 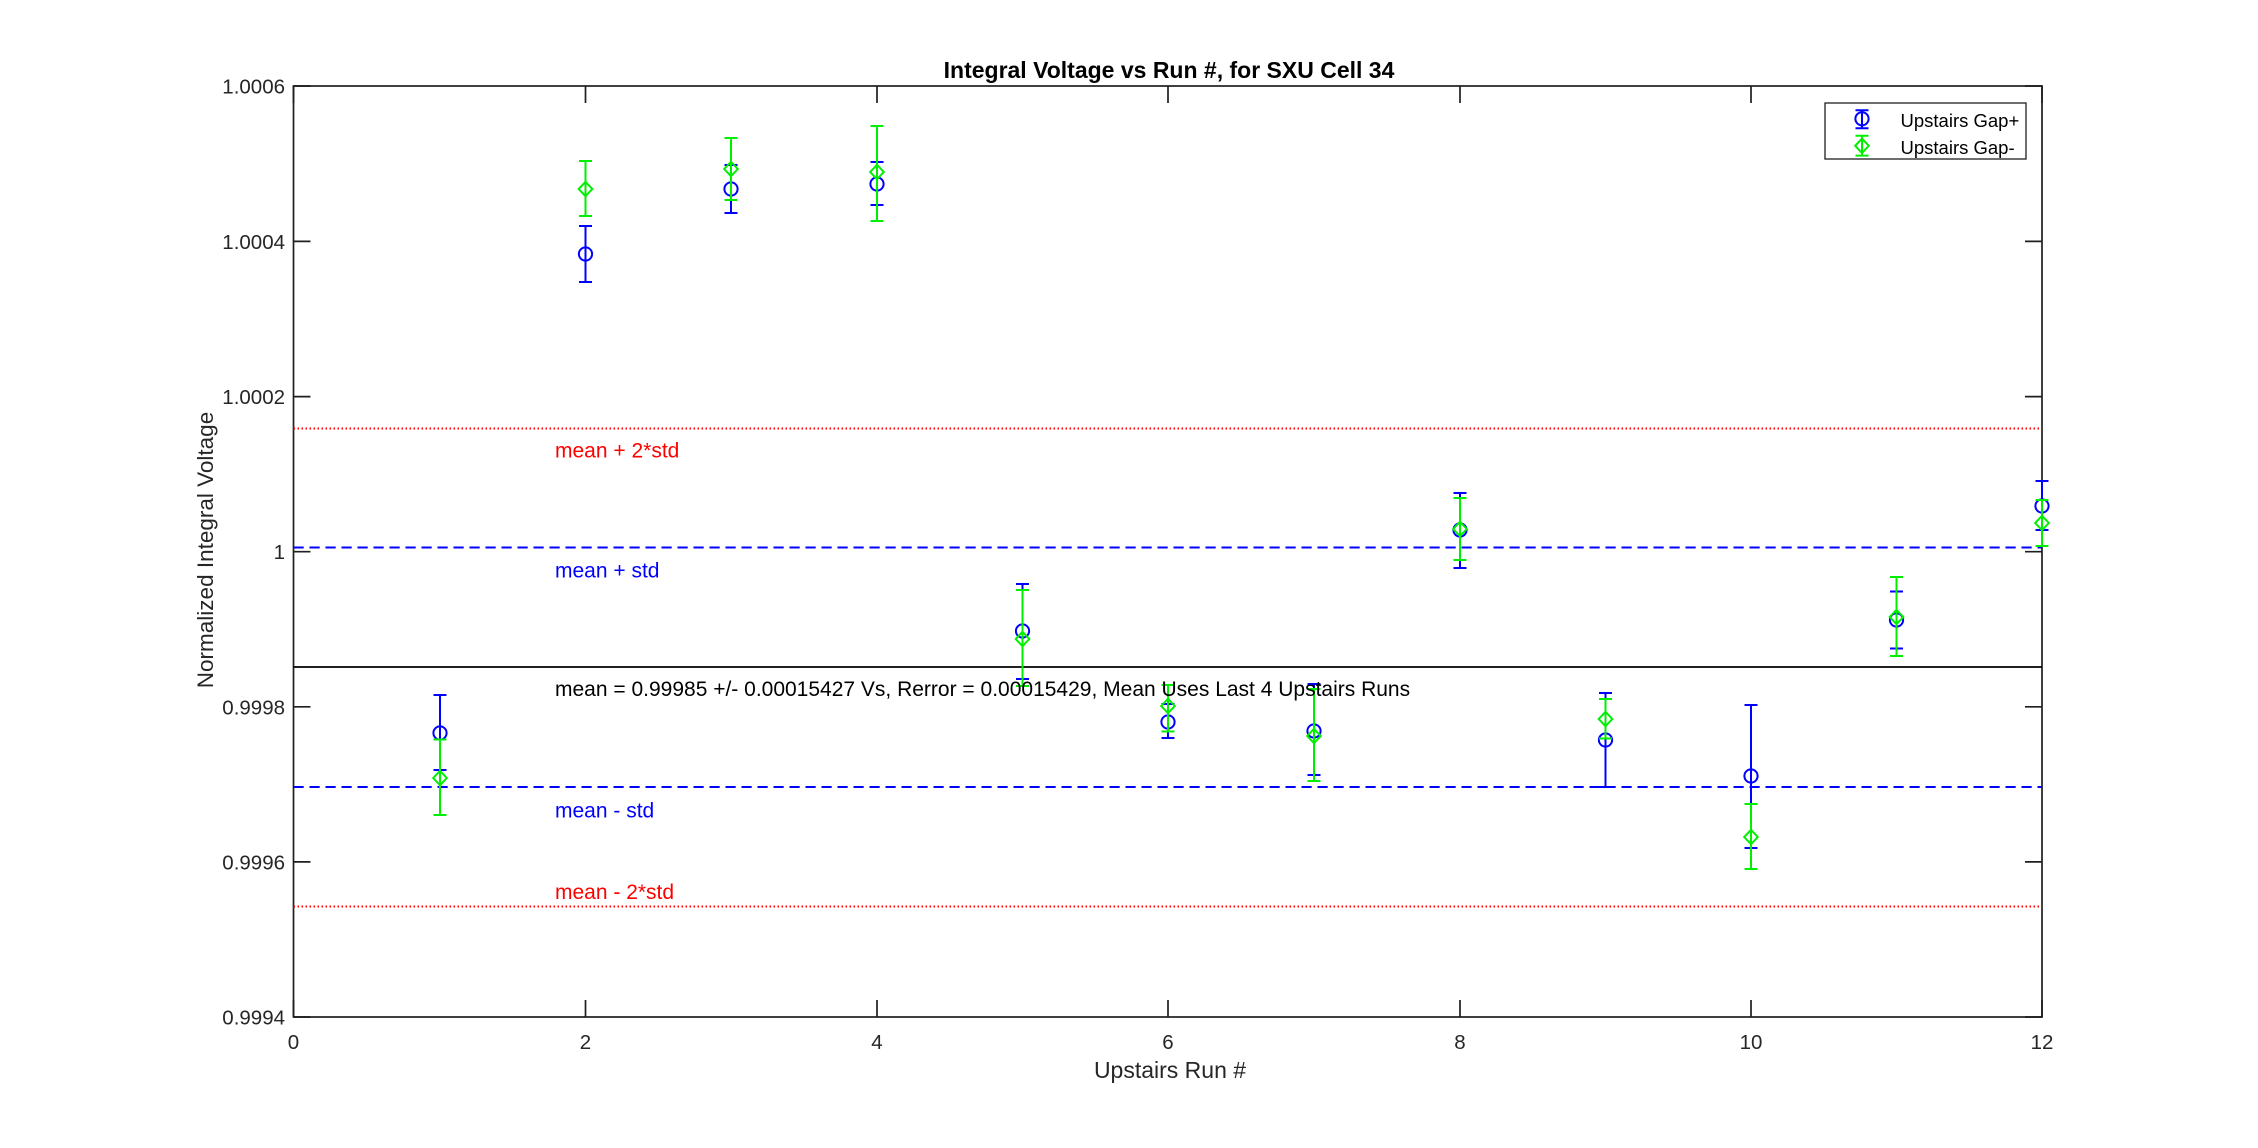 I want to click on svg-text: mean + std, so click(x=607, y=571).